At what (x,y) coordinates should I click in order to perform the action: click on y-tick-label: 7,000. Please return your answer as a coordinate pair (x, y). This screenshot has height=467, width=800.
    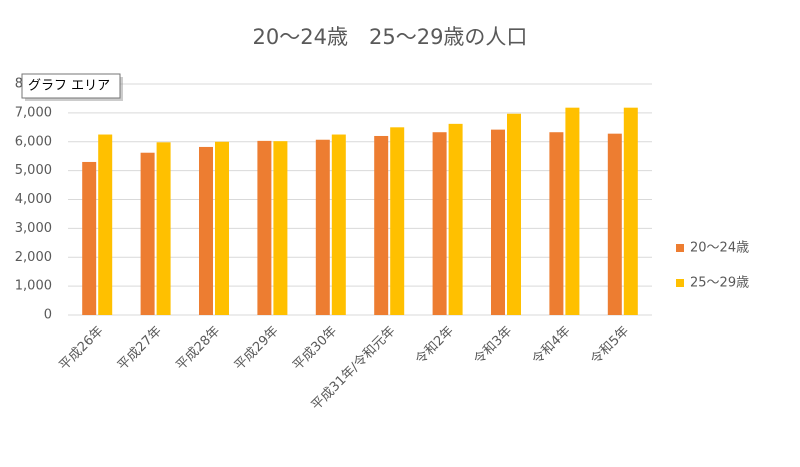
    Looking at the image, I should click on (33, 112).